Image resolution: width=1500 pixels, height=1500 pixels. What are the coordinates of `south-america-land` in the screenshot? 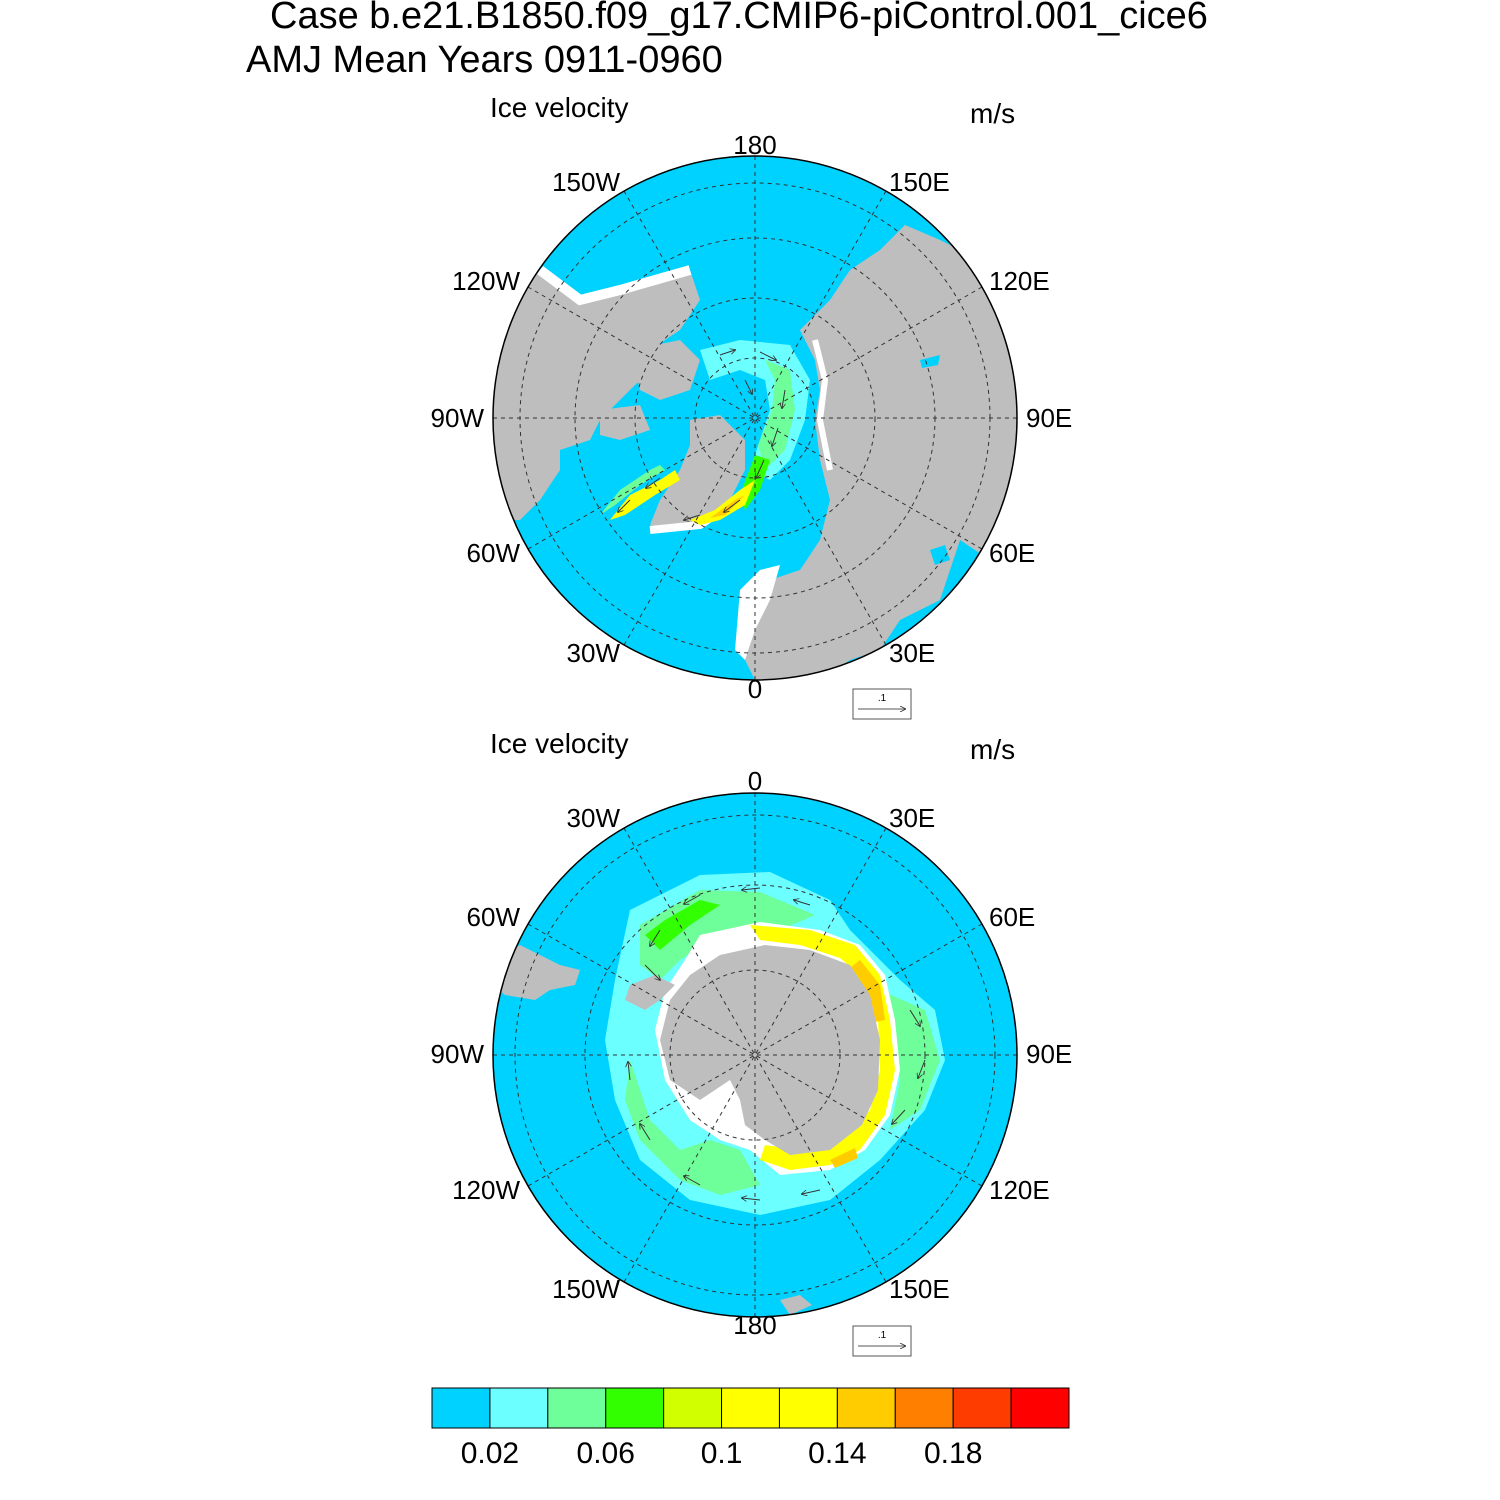 It's located at (536, 972).